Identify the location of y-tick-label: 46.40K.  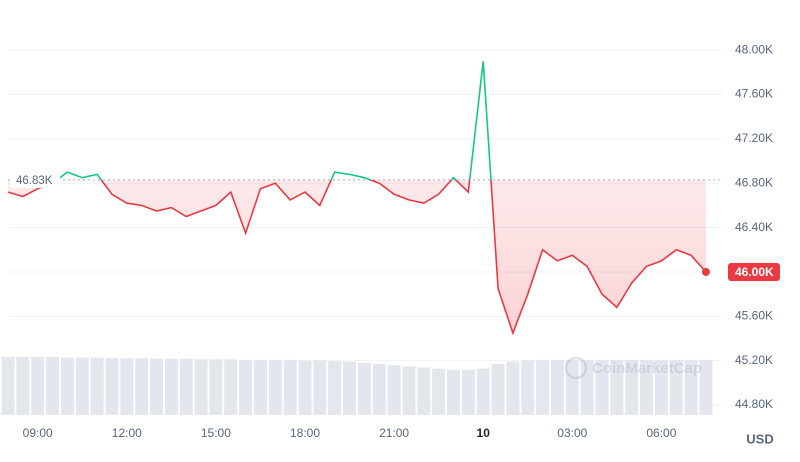
(754, 227).